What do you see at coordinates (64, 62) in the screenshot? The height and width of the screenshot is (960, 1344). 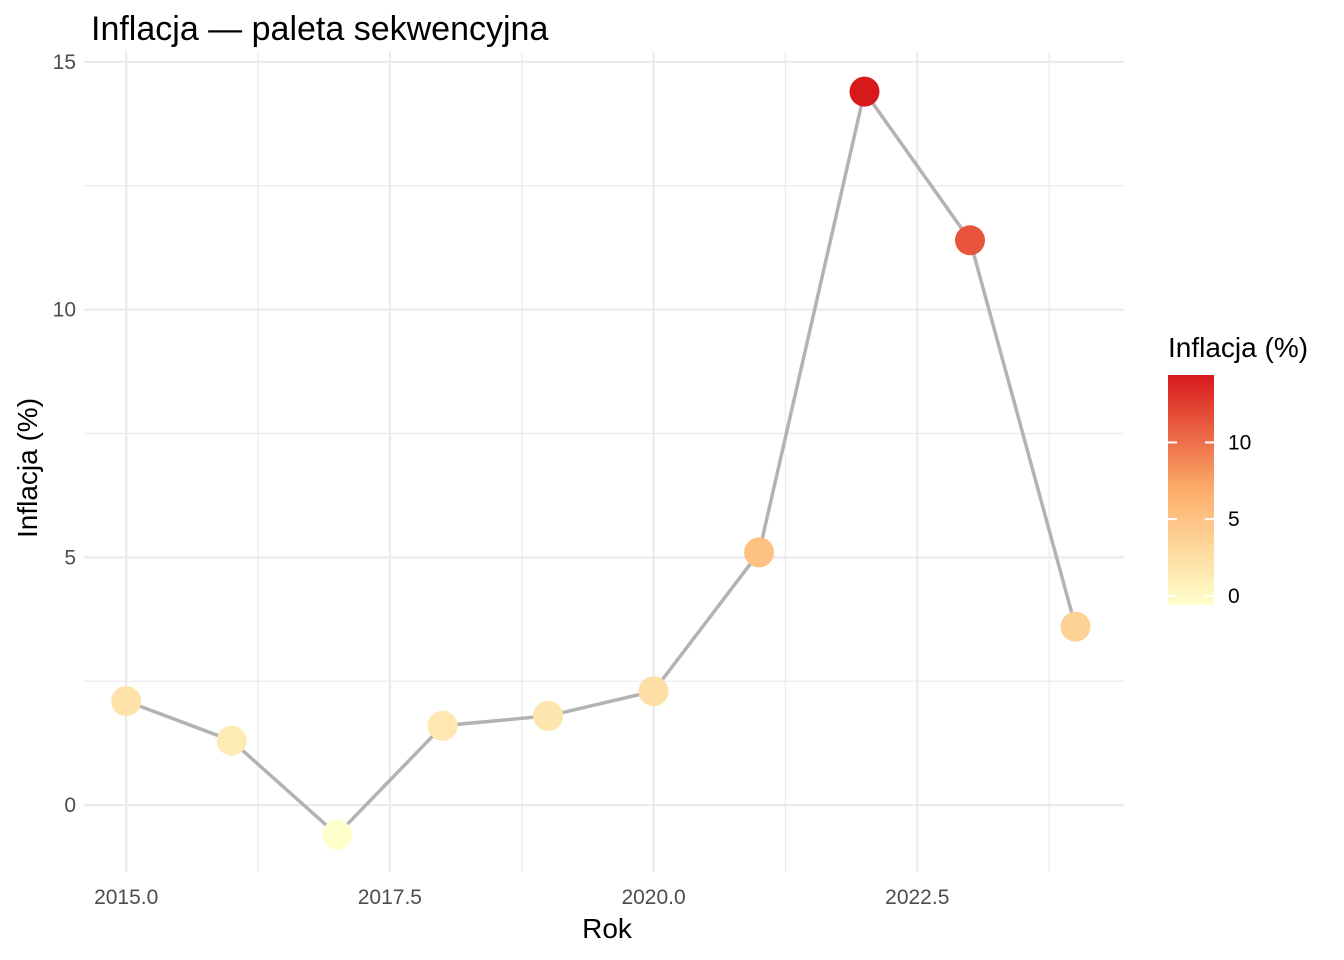 I see `y-tick-label: 15` at bounding box center [64, 62].